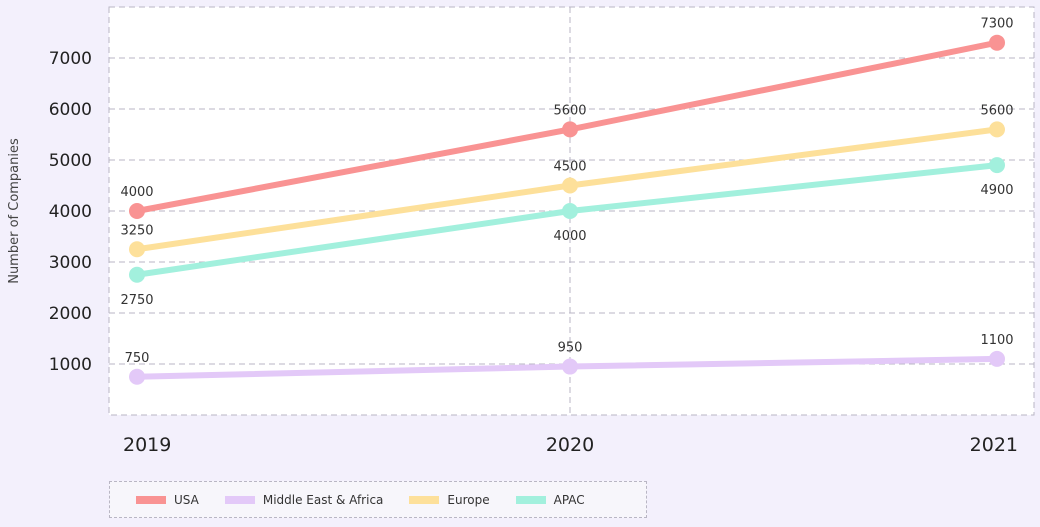  I want to click on legend-label: Middle East & Africa, so click(323, 499).